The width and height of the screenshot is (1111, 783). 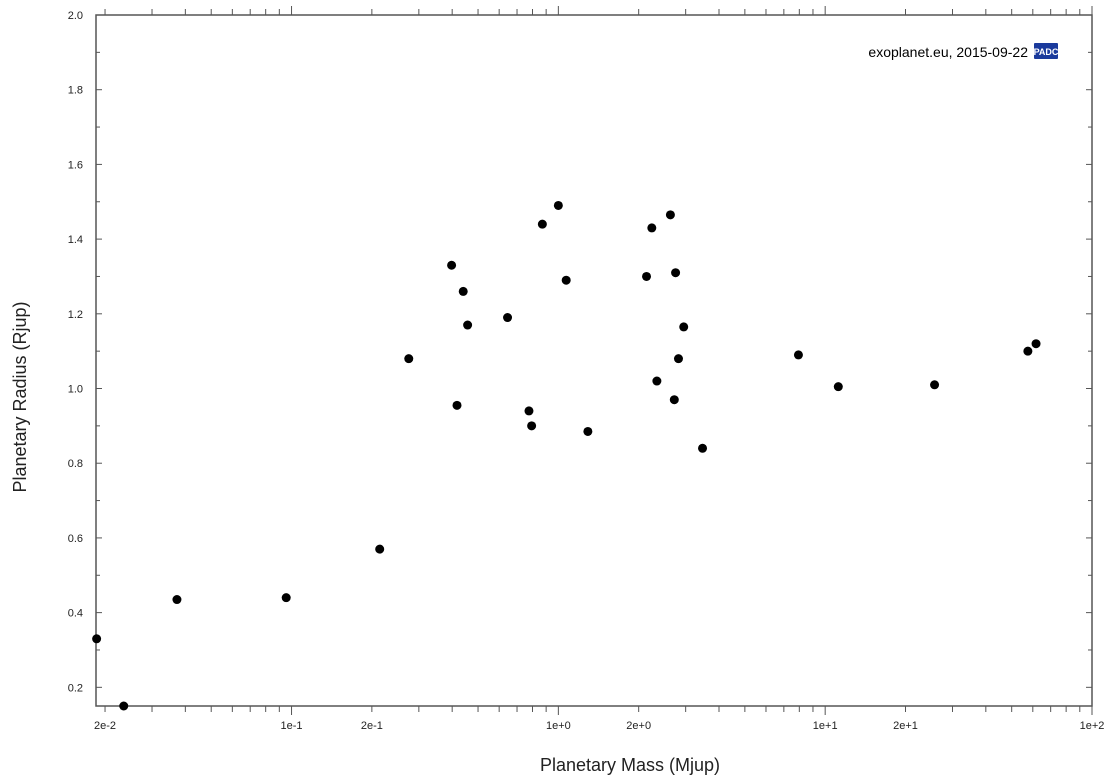 What do you see at coordinates (292, 726) in the screenshot?
I see `x-tick-label: 1e-1` at bounding box center [292, 726].